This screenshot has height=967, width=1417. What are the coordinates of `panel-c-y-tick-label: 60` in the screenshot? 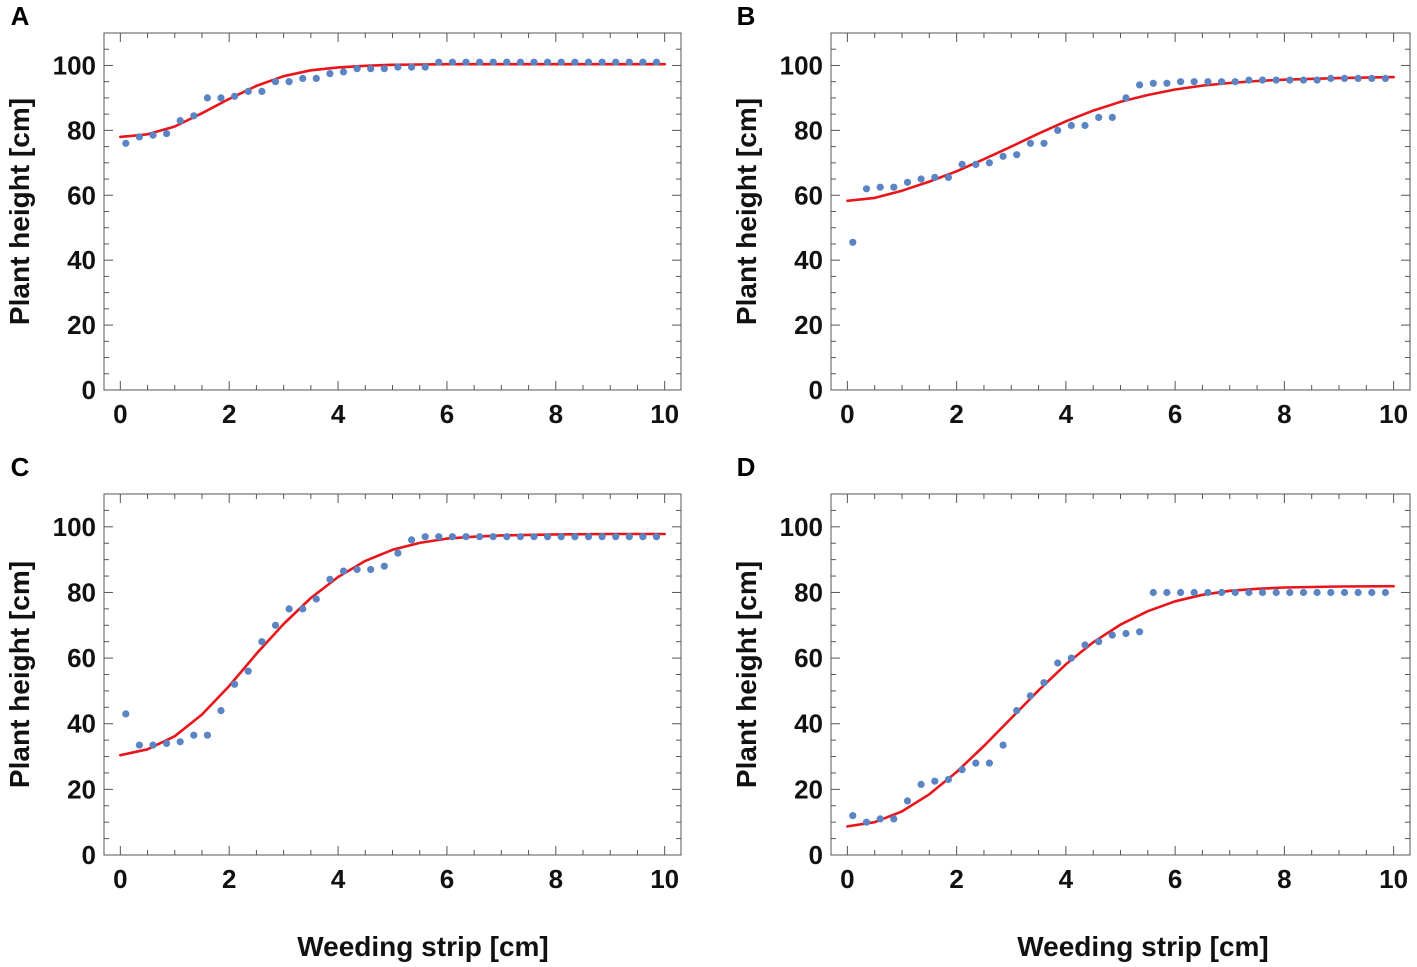 It's located at (81, 658).